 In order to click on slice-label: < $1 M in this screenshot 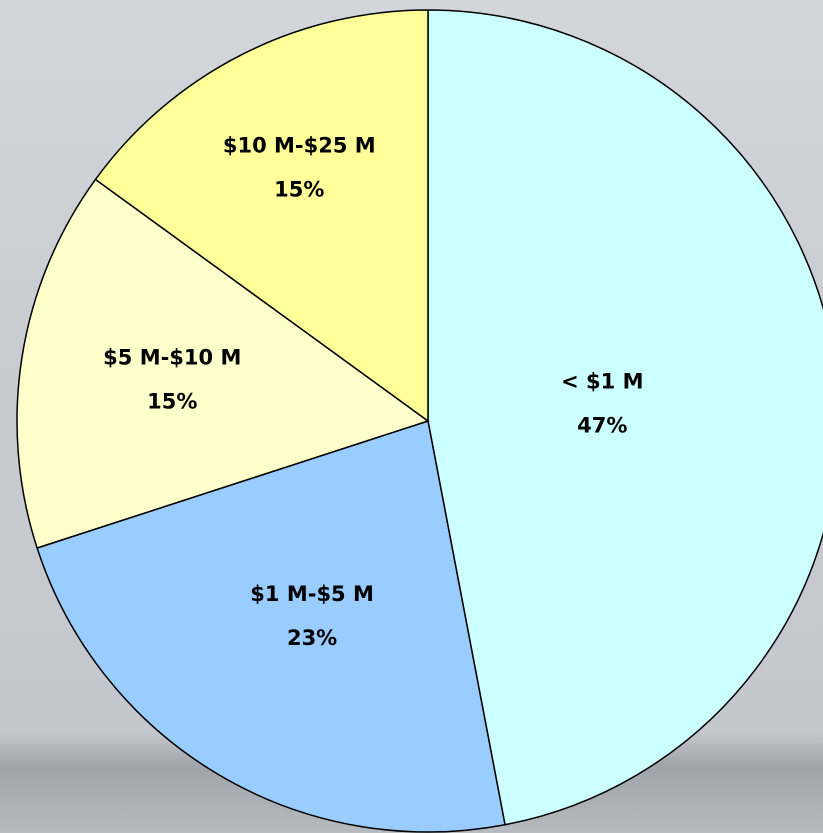, I will do `click(602, 382)`.